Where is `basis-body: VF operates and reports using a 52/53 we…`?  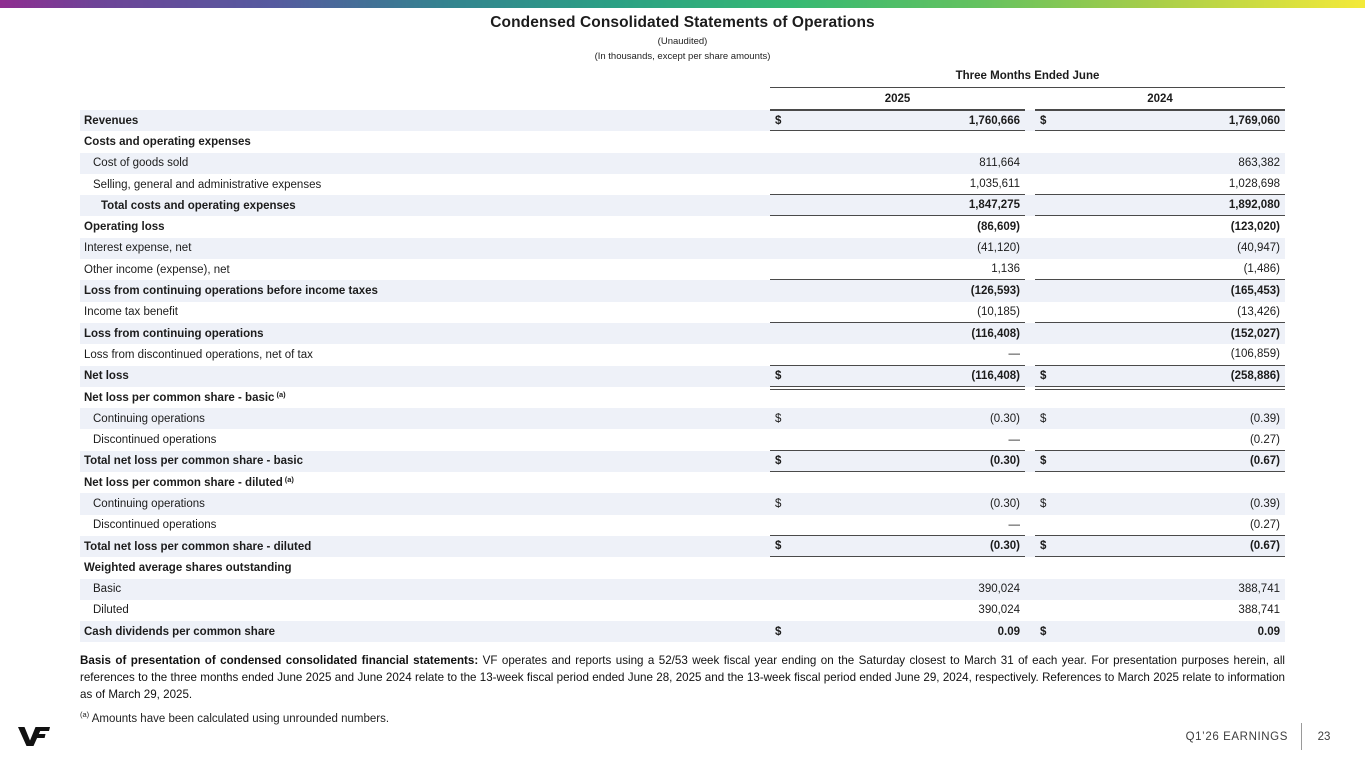
basis-body: VF operates and reports using a 52/53 we… is located at coordinates (682, 677).